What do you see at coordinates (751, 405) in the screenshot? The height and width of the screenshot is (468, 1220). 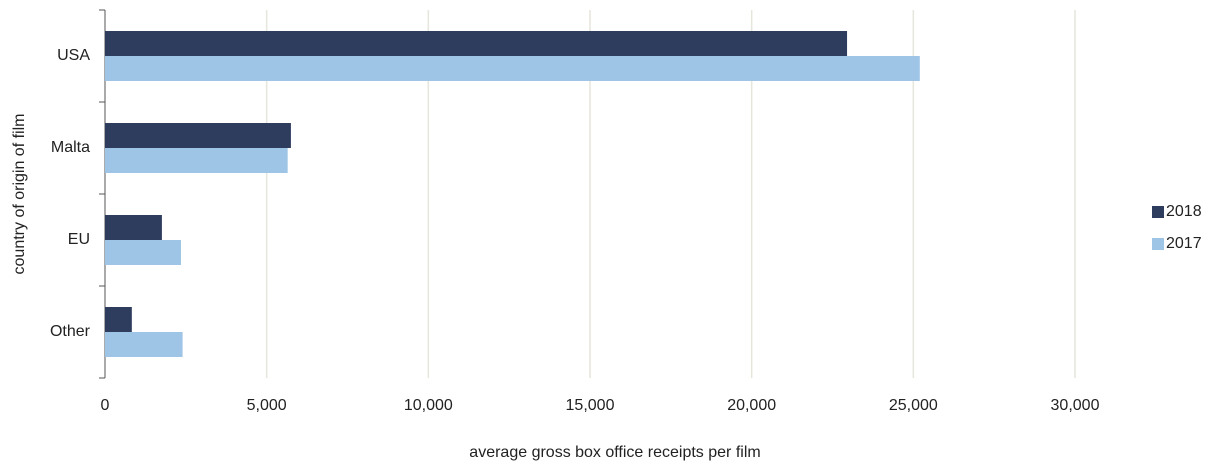 I see `x-tick-label: 20,000` at bounding box center [751, 405].